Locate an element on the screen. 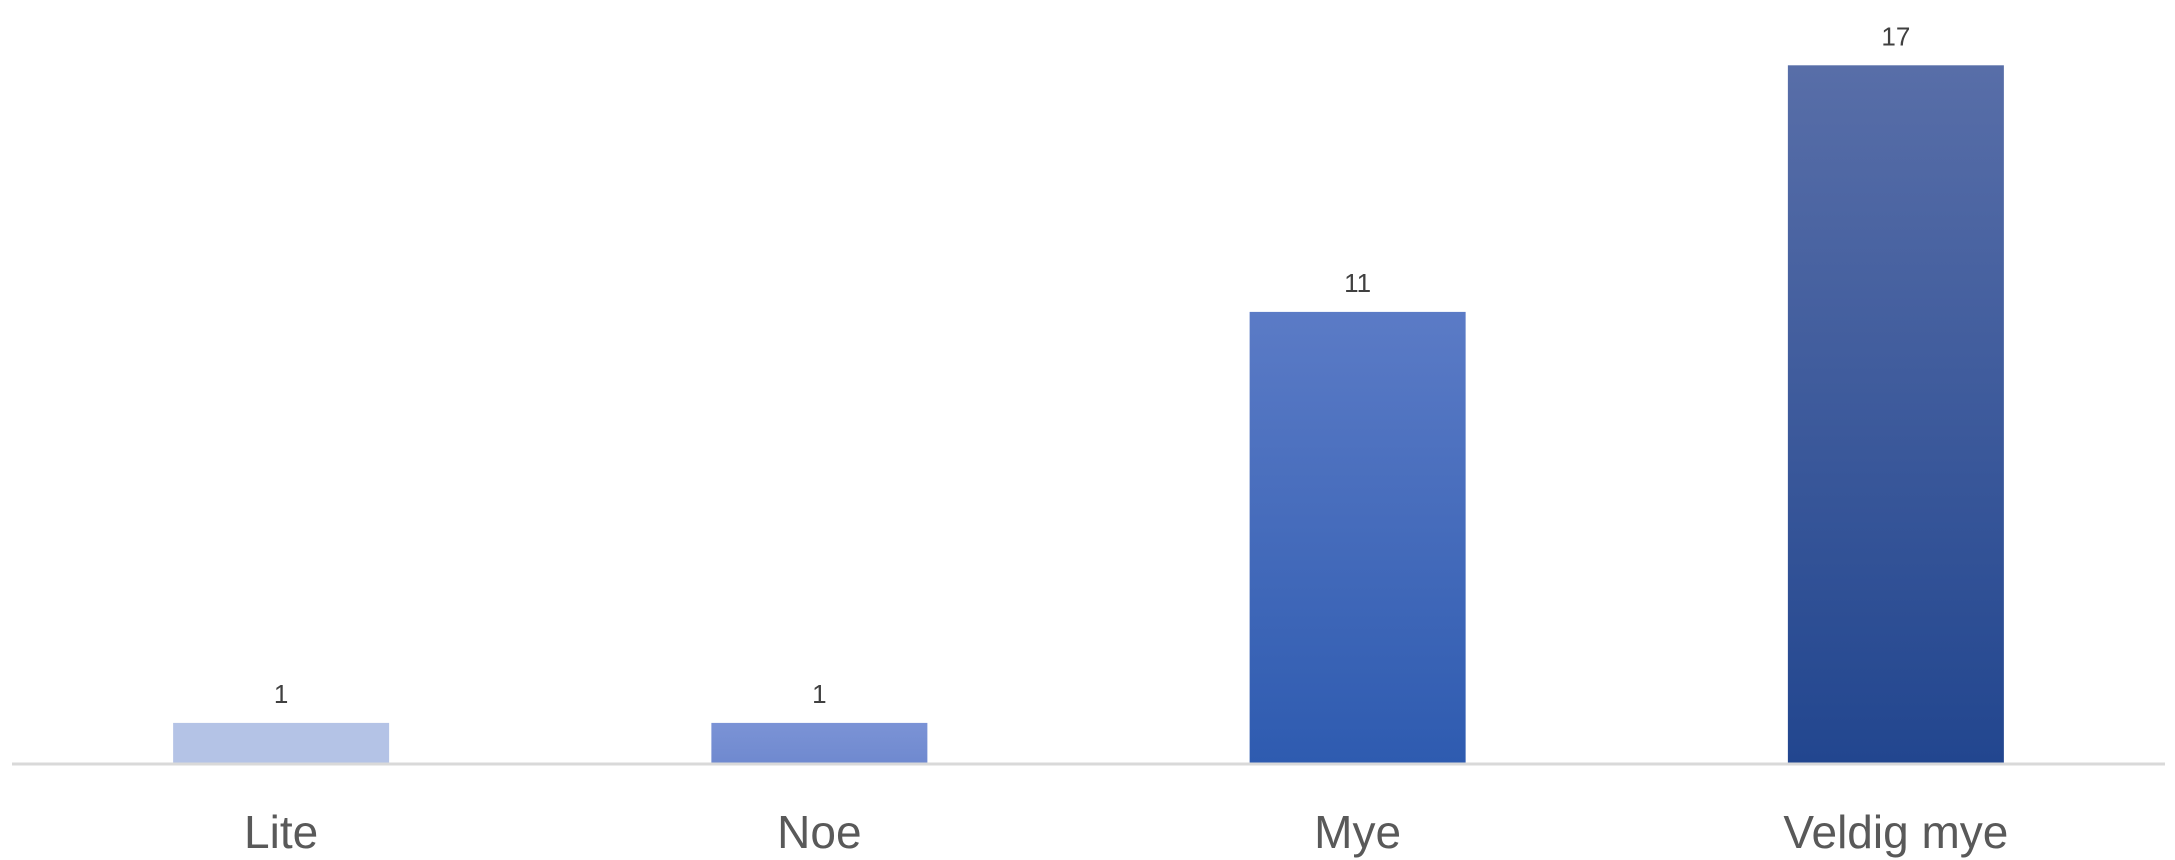 The image size is (2175, 860). category-label-mye: Mye is located at coordinates (1357, 832).